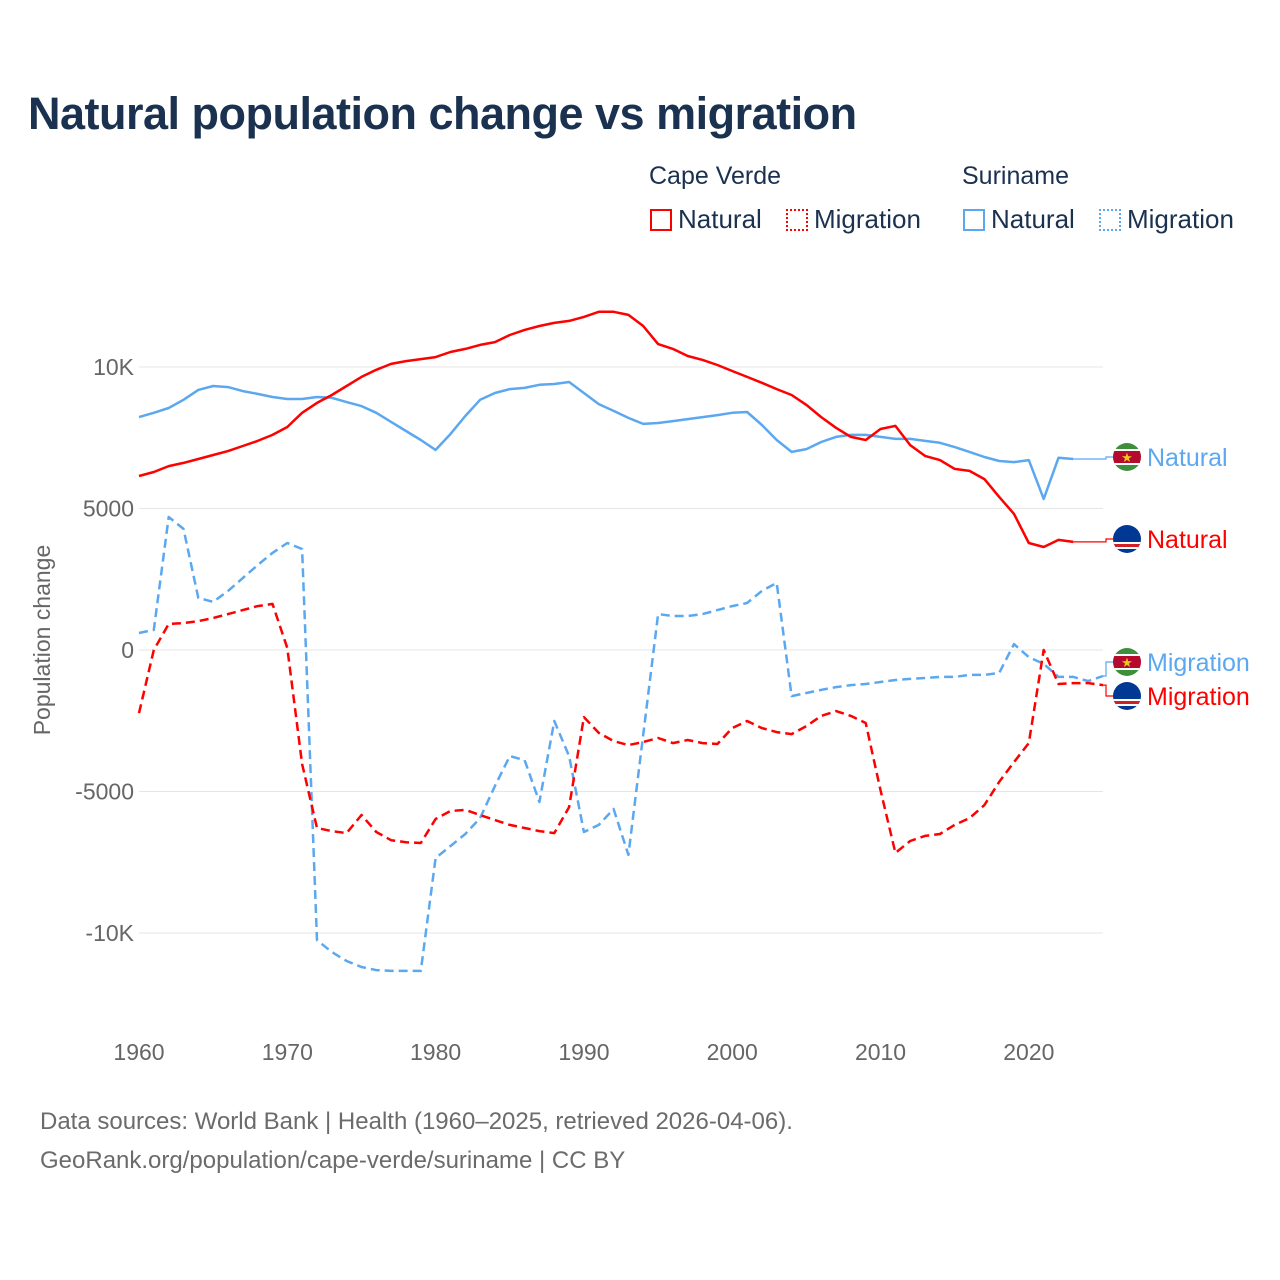  What do you see at coordinates (606, 440) in the screenshot?
I see `series-line-suriname-natural` at bounding box center [606, 440].